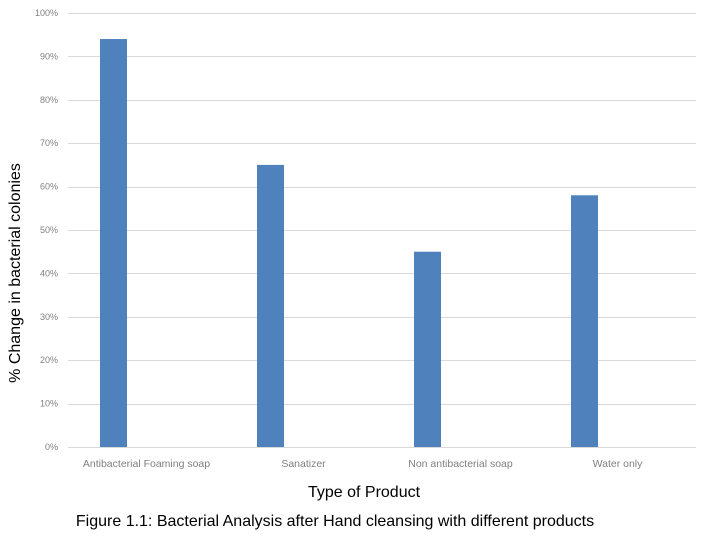 Image resolution: width=720 pixels, height=540 pixels. I want to click on y-tick-label: 60%, so click(49, 187).